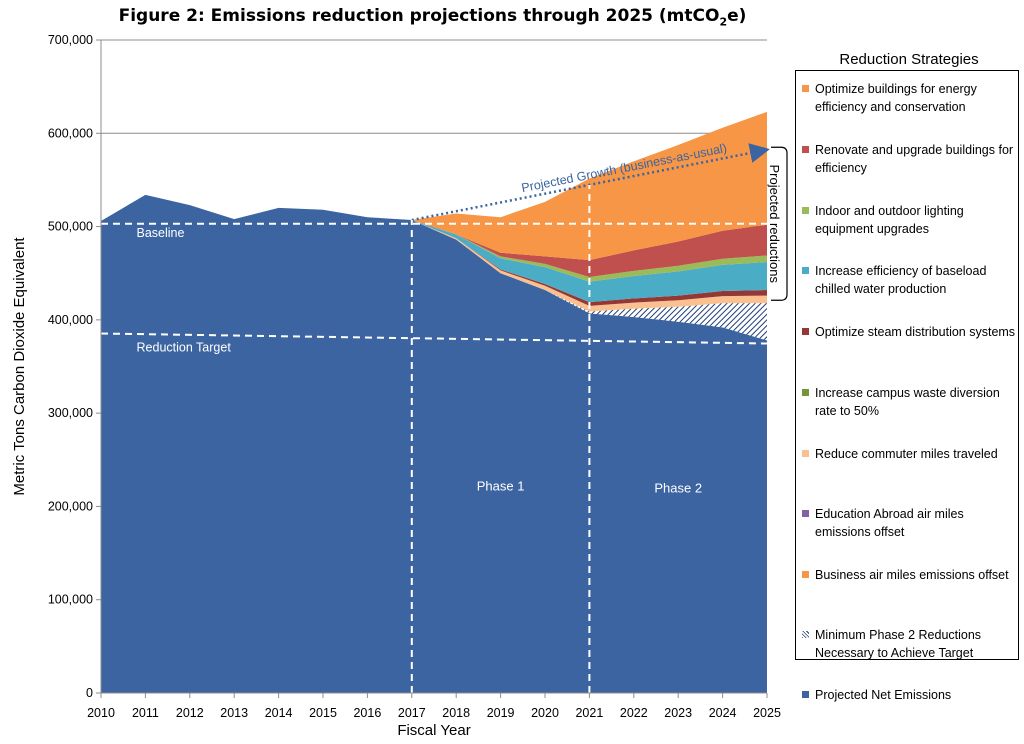 This screenshot has width=1024, height=744. I want to click on series-indoor-and-outdoor-lighting-equipment-upgrades, so click(589, 251).